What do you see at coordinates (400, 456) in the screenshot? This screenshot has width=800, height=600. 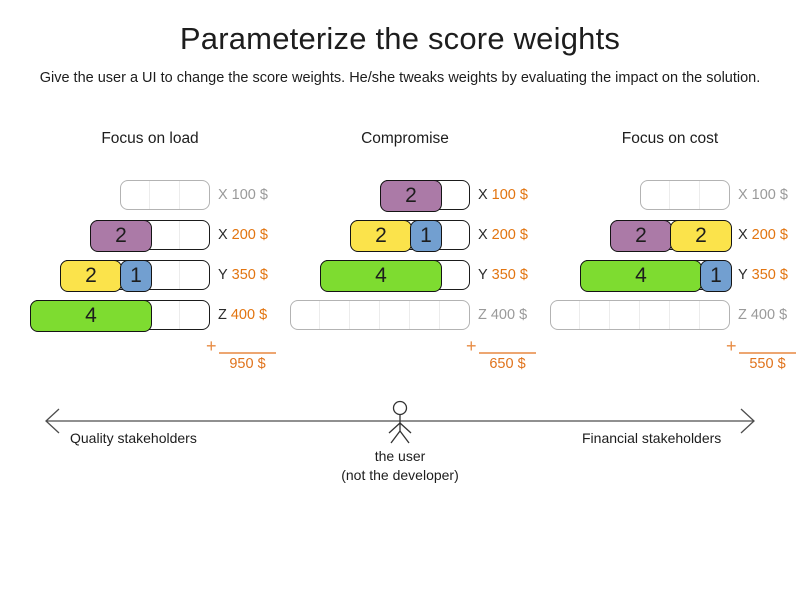 I see `user-label-line1: the user` at bounding box center [400, 456].